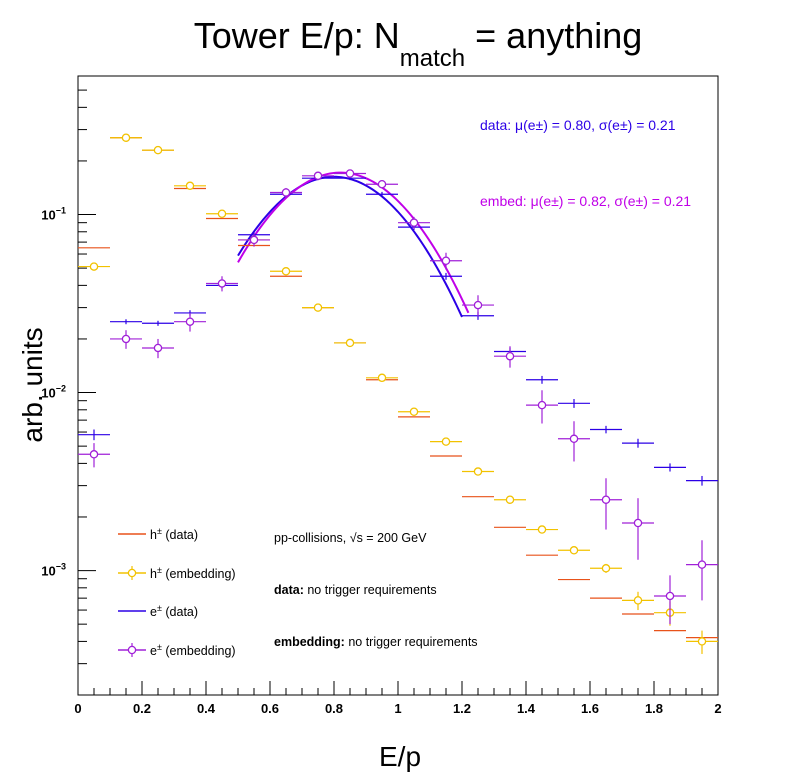 The height and width of the screenshot is (779, 798). I want to click on y-tick-label: 10⁻², so click(53, 392).